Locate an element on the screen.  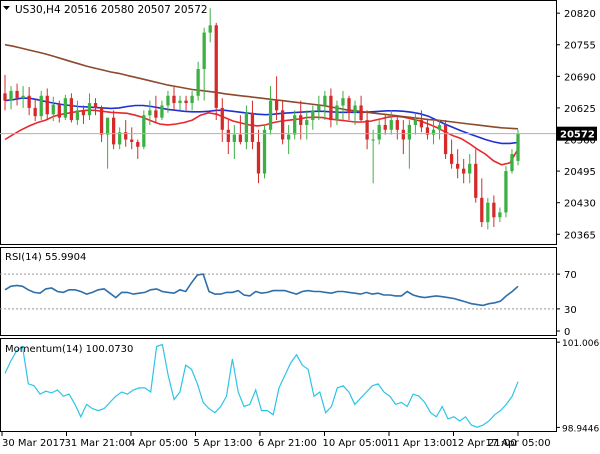
time-tick-label: 30 Mar 2017 is located at coordinates (33, 443).